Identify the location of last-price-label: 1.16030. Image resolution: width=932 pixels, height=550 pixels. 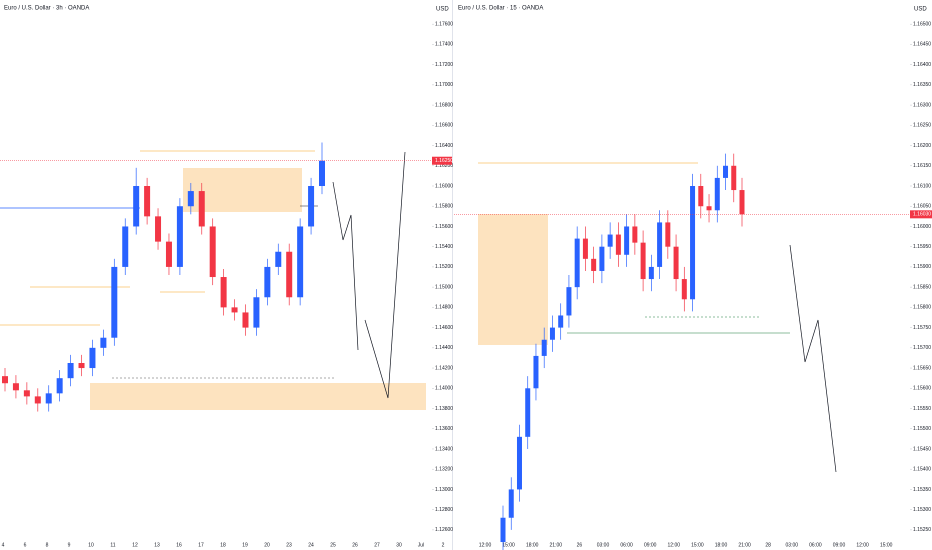
(922, 215).